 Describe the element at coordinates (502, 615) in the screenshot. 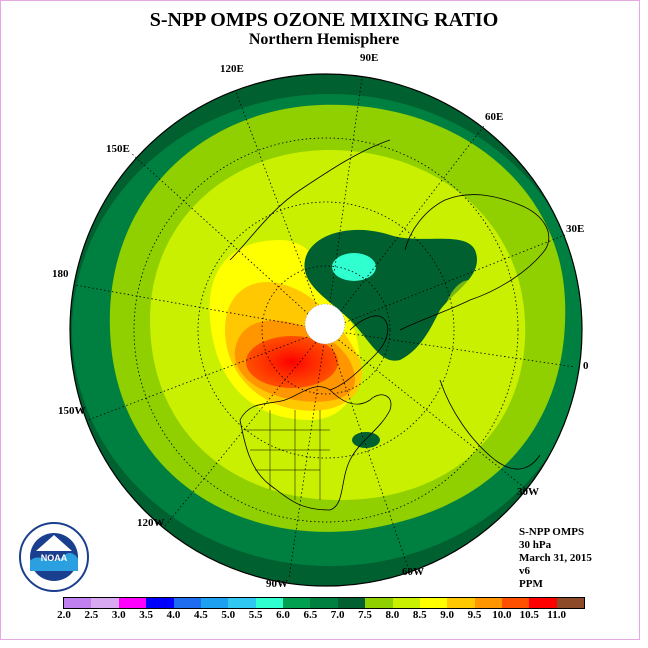

I see `colorbar-tick-label: 10.0` at that location.